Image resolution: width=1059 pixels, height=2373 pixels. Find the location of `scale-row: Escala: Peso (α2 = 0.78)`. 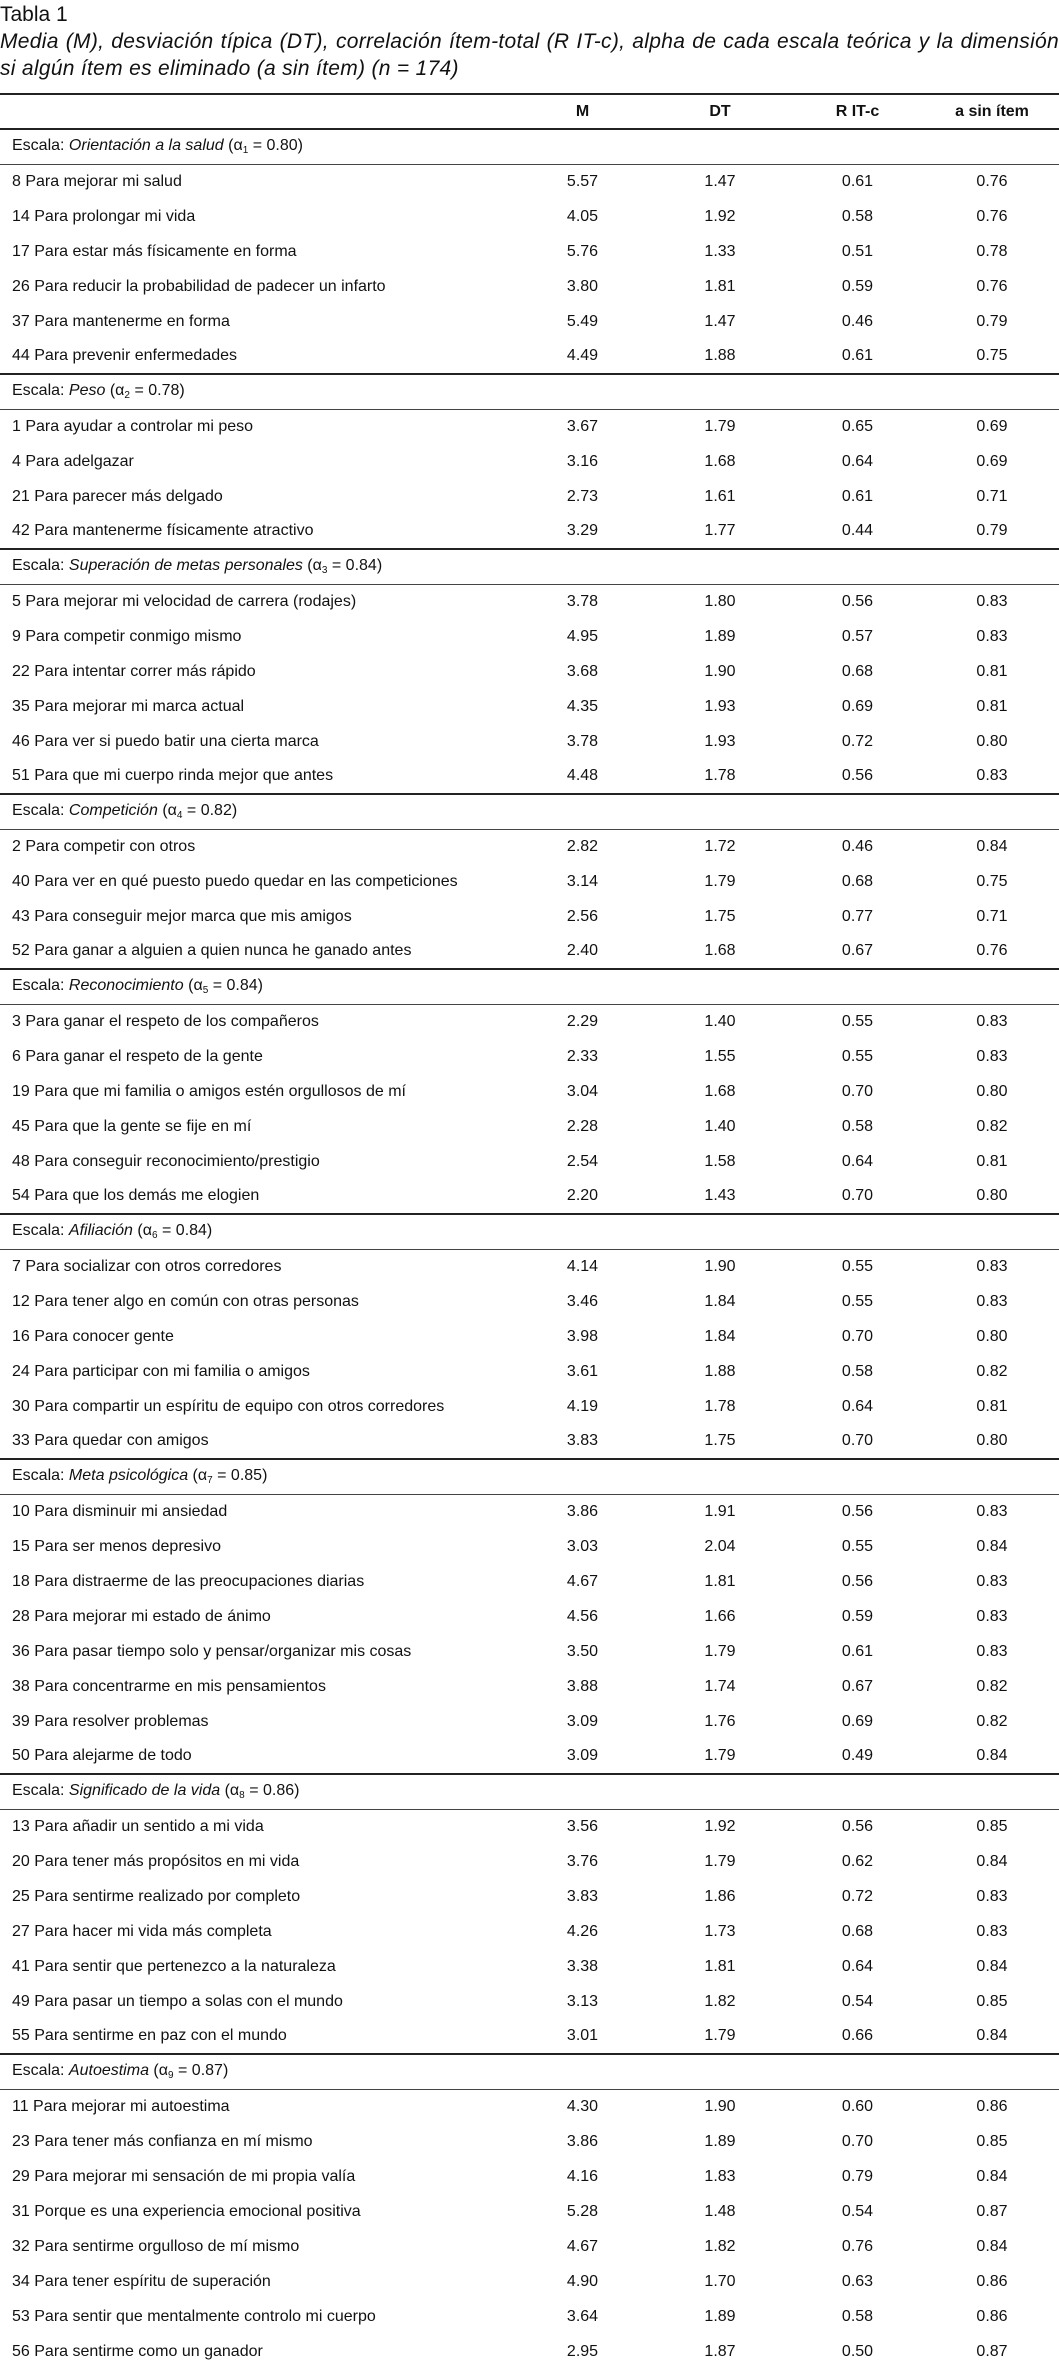

scale-row: Escala: Peso (α2 = 0.78) is located at coordinates (529, 391).